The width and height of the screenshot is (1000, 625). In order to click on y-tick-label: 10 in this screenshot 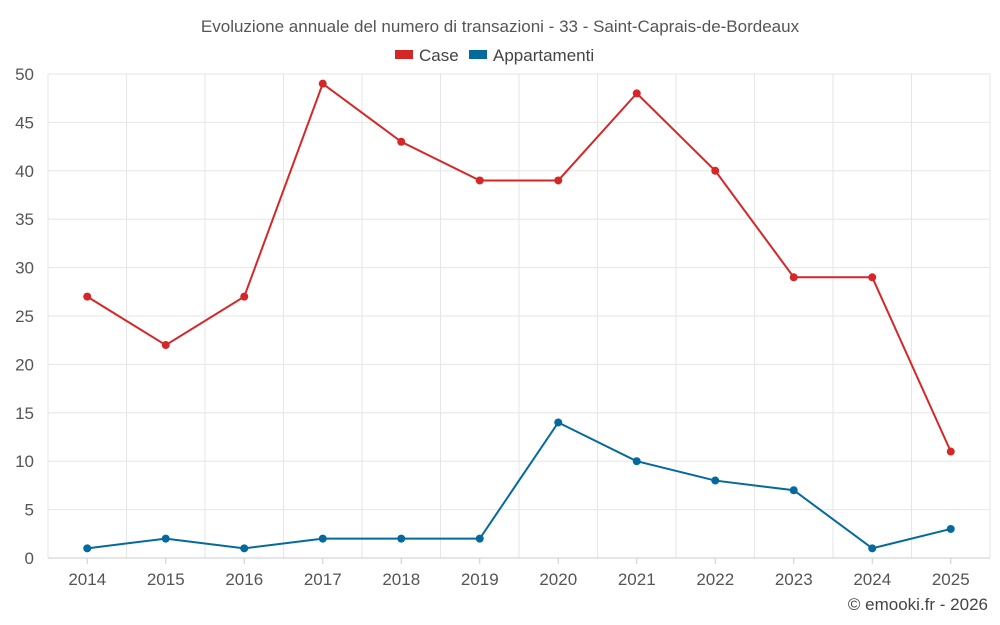, I will do `click(24, 461)`.